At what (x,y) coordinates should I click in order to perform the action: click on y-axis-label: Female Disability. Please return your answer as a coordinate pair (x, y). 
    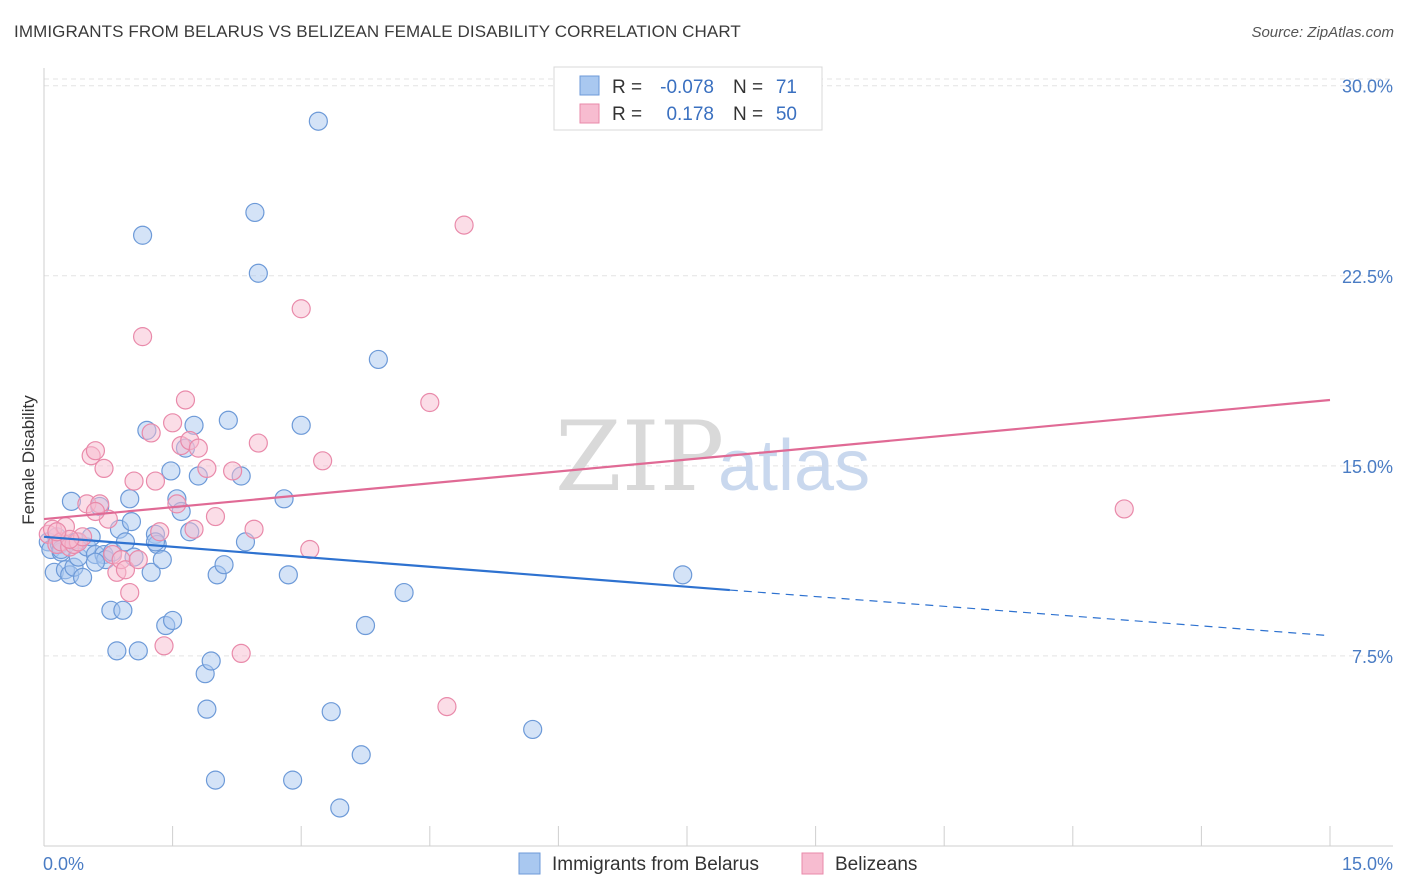
    Looking at the image, I should click on (28, 460).